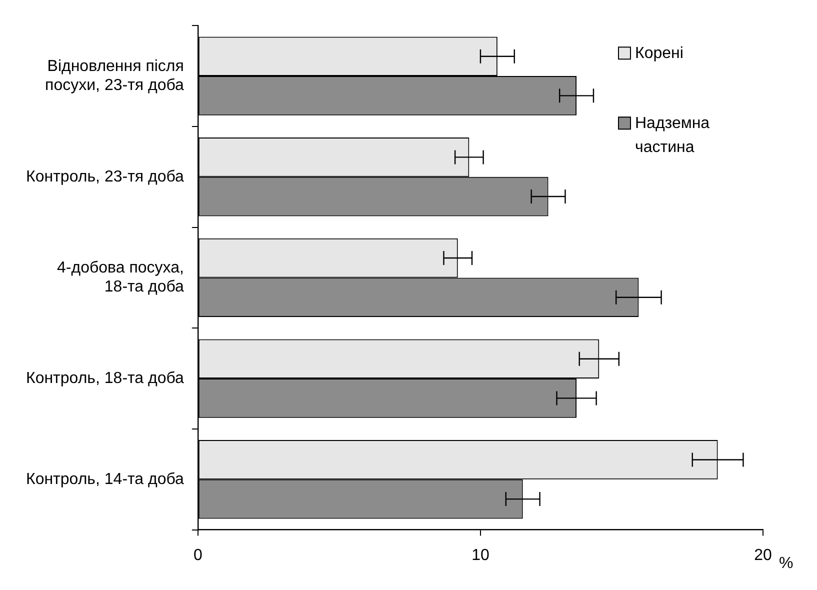 This screenshot has width=817, height=590. Describe the element at coordinates (105, 378) in the screenshot. I see `y-tick-label: Контроль, 18-та доба` at that location.